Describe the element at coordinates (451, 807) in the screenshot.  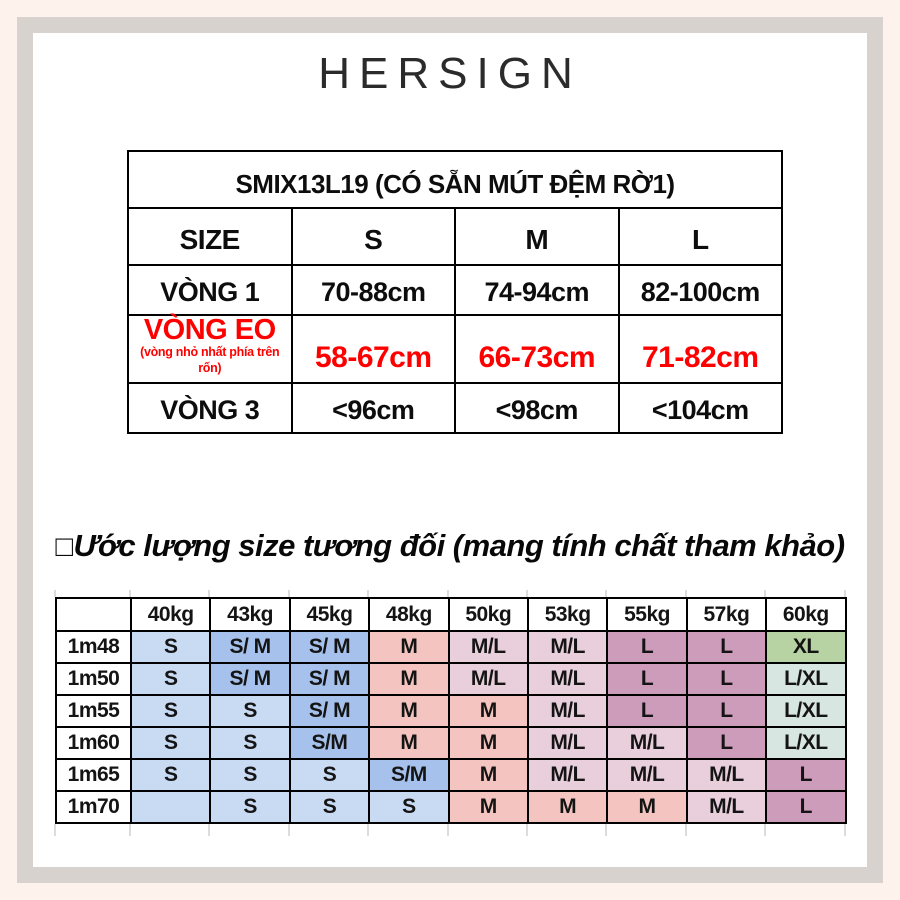
I see `estimate-row: 1m70 S S S M M M M/L L` at that location.